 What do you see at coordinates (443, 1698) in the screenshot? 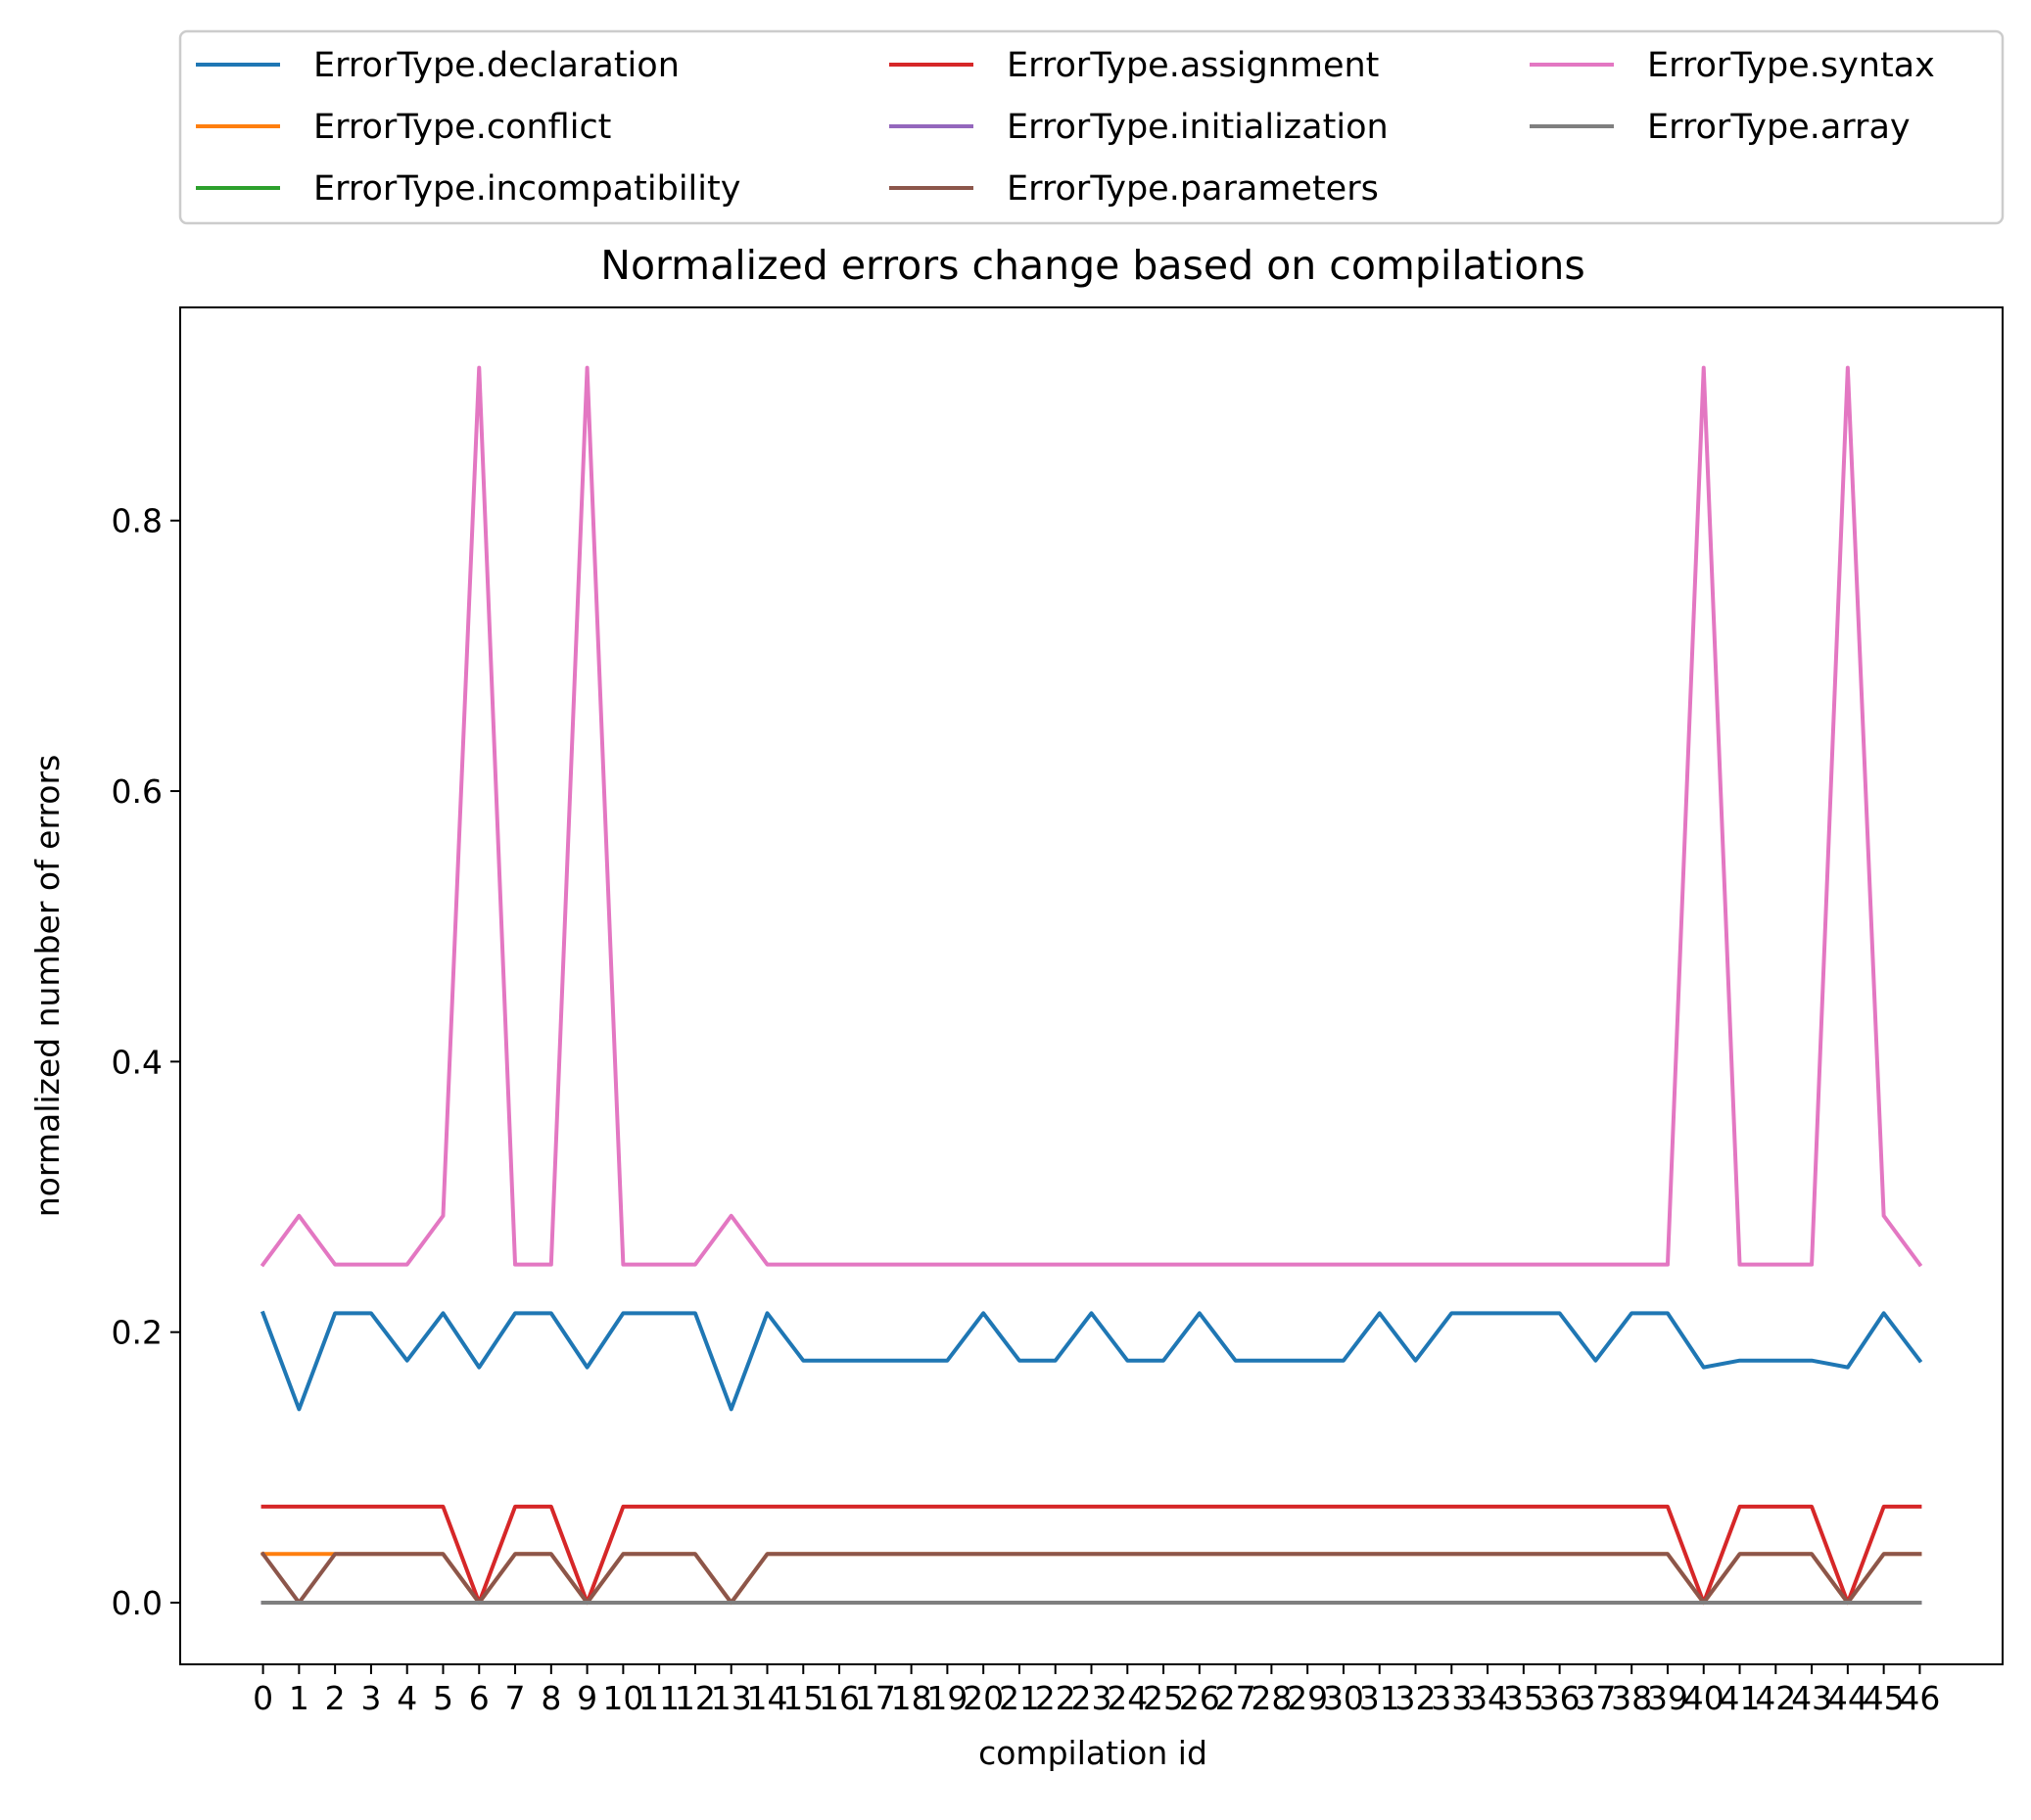
I see `x-tick-label: 5` at bounding box center [443, 1698].